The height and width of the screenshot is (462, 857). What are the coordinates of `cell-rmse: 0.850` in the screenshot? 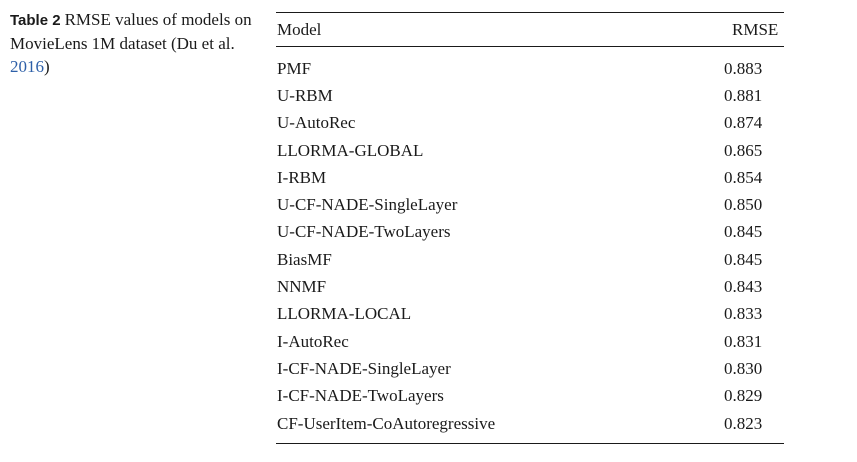 It's located at (743, 205).